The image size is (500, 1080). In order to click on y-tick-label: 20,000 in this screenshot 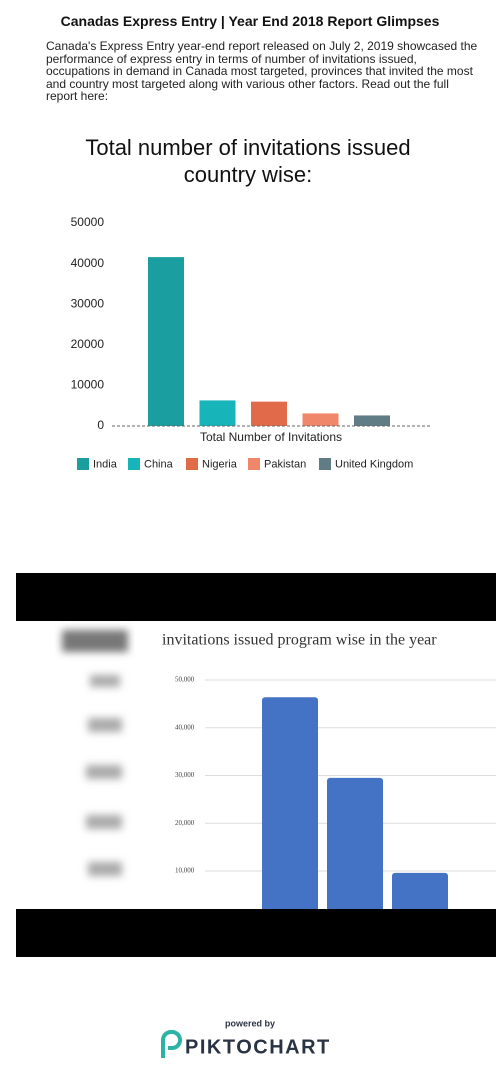, I will do `click(185, 823)`.